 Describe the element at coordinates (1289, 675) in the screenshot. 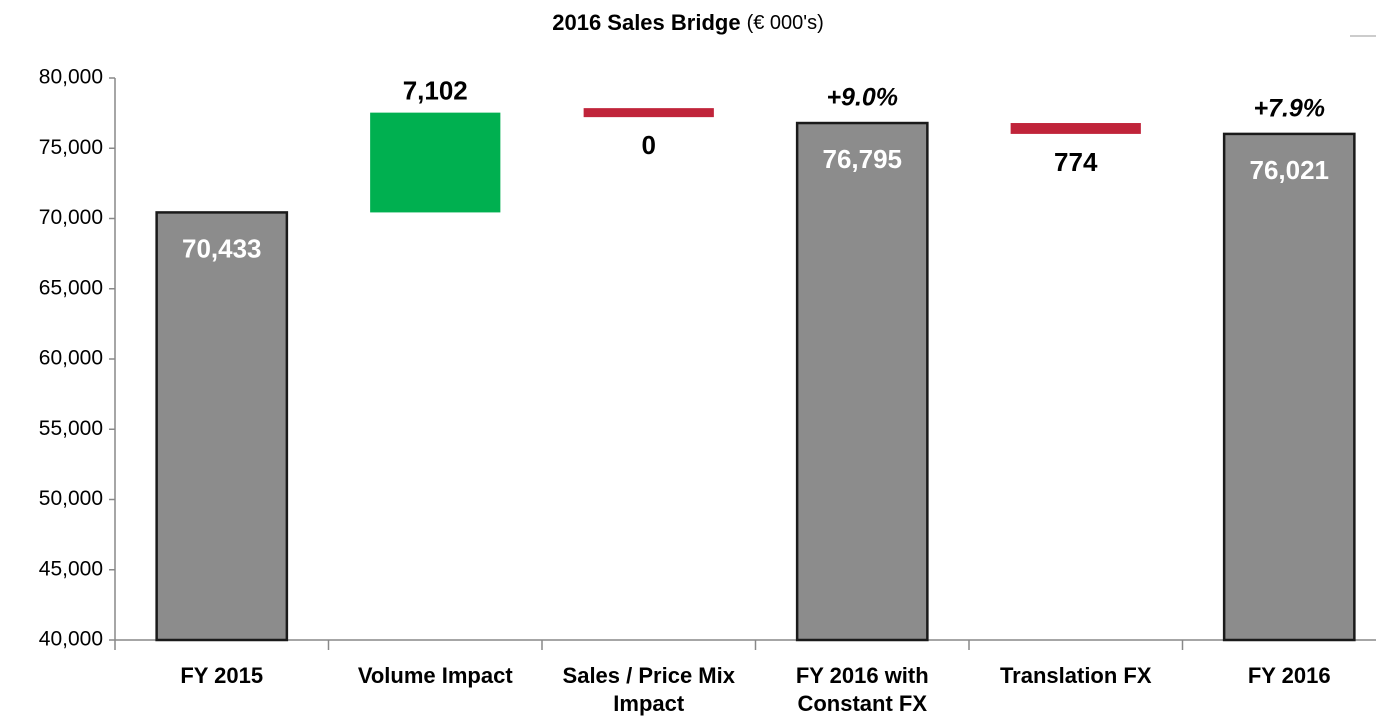

I see `x-tick-label: FY 2016` at that location.